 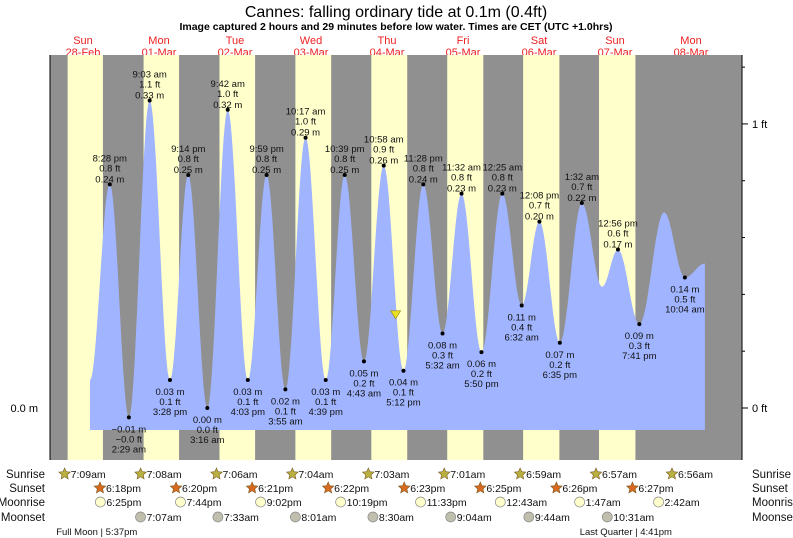 I want to click on tide-time-label: 6:35 pm, so click(x=560, y=375).